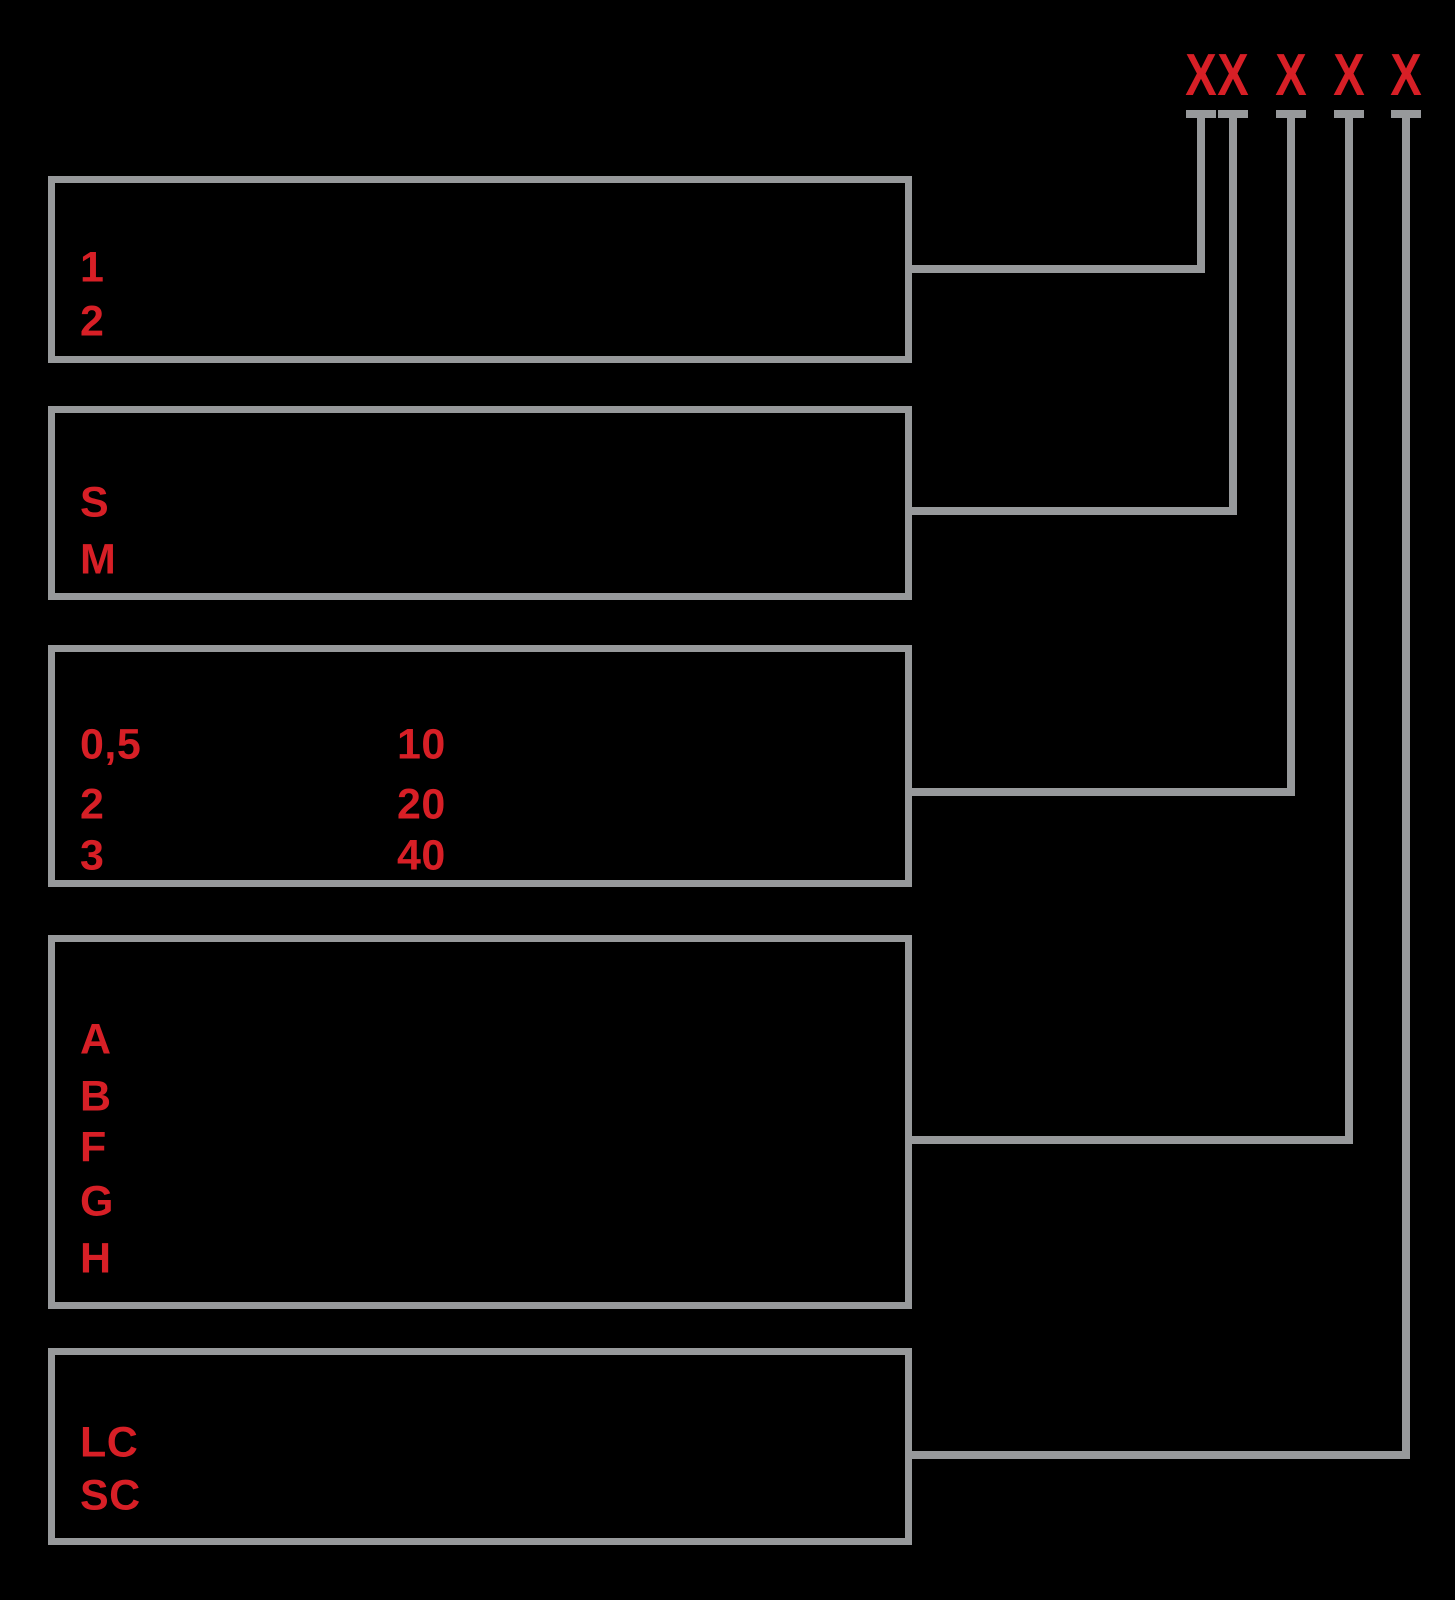 This screenshot has height=1600, width=1455. What do you see at coordinates (111, 744) in the screenshot?
I see `option-label: 0,5` at bounding box center [111, 744].